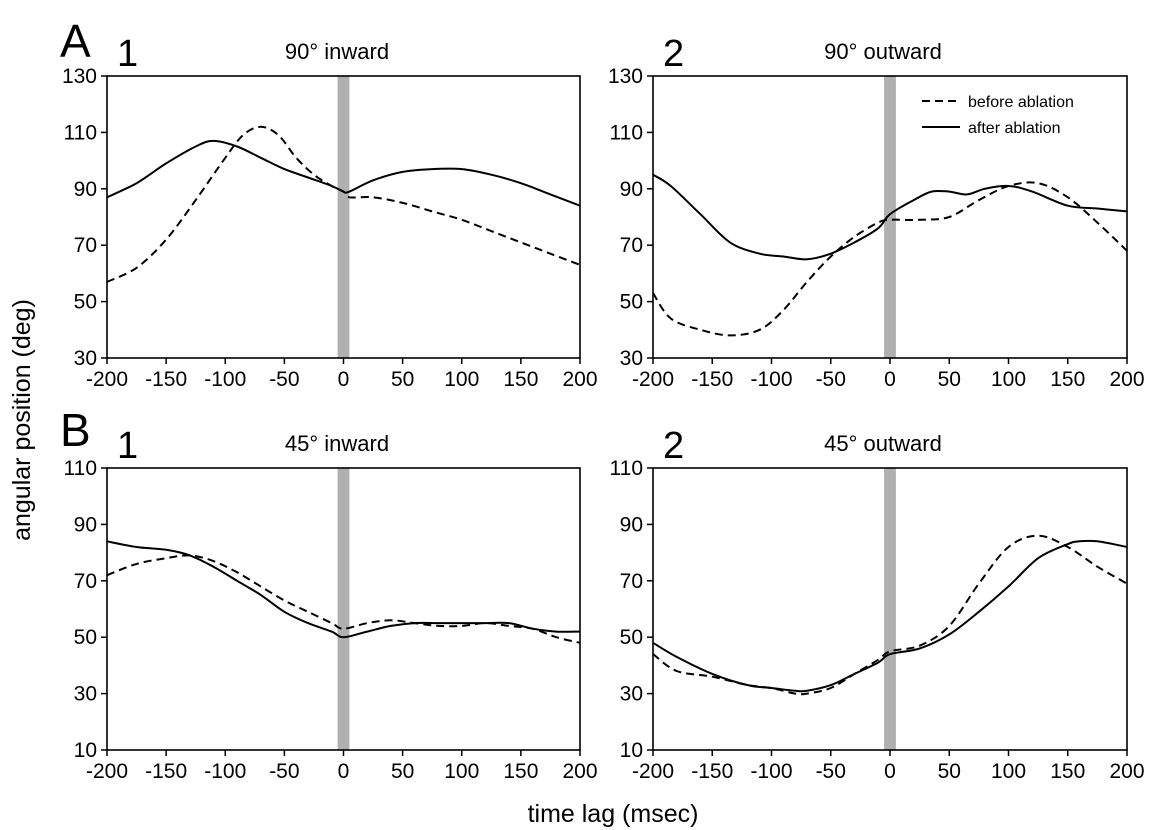 The image size is (1153, 830). Describe the element at coordinates (22, 420) in the screenshot. I see `y-axis-title: angular position (deg)` at that location.